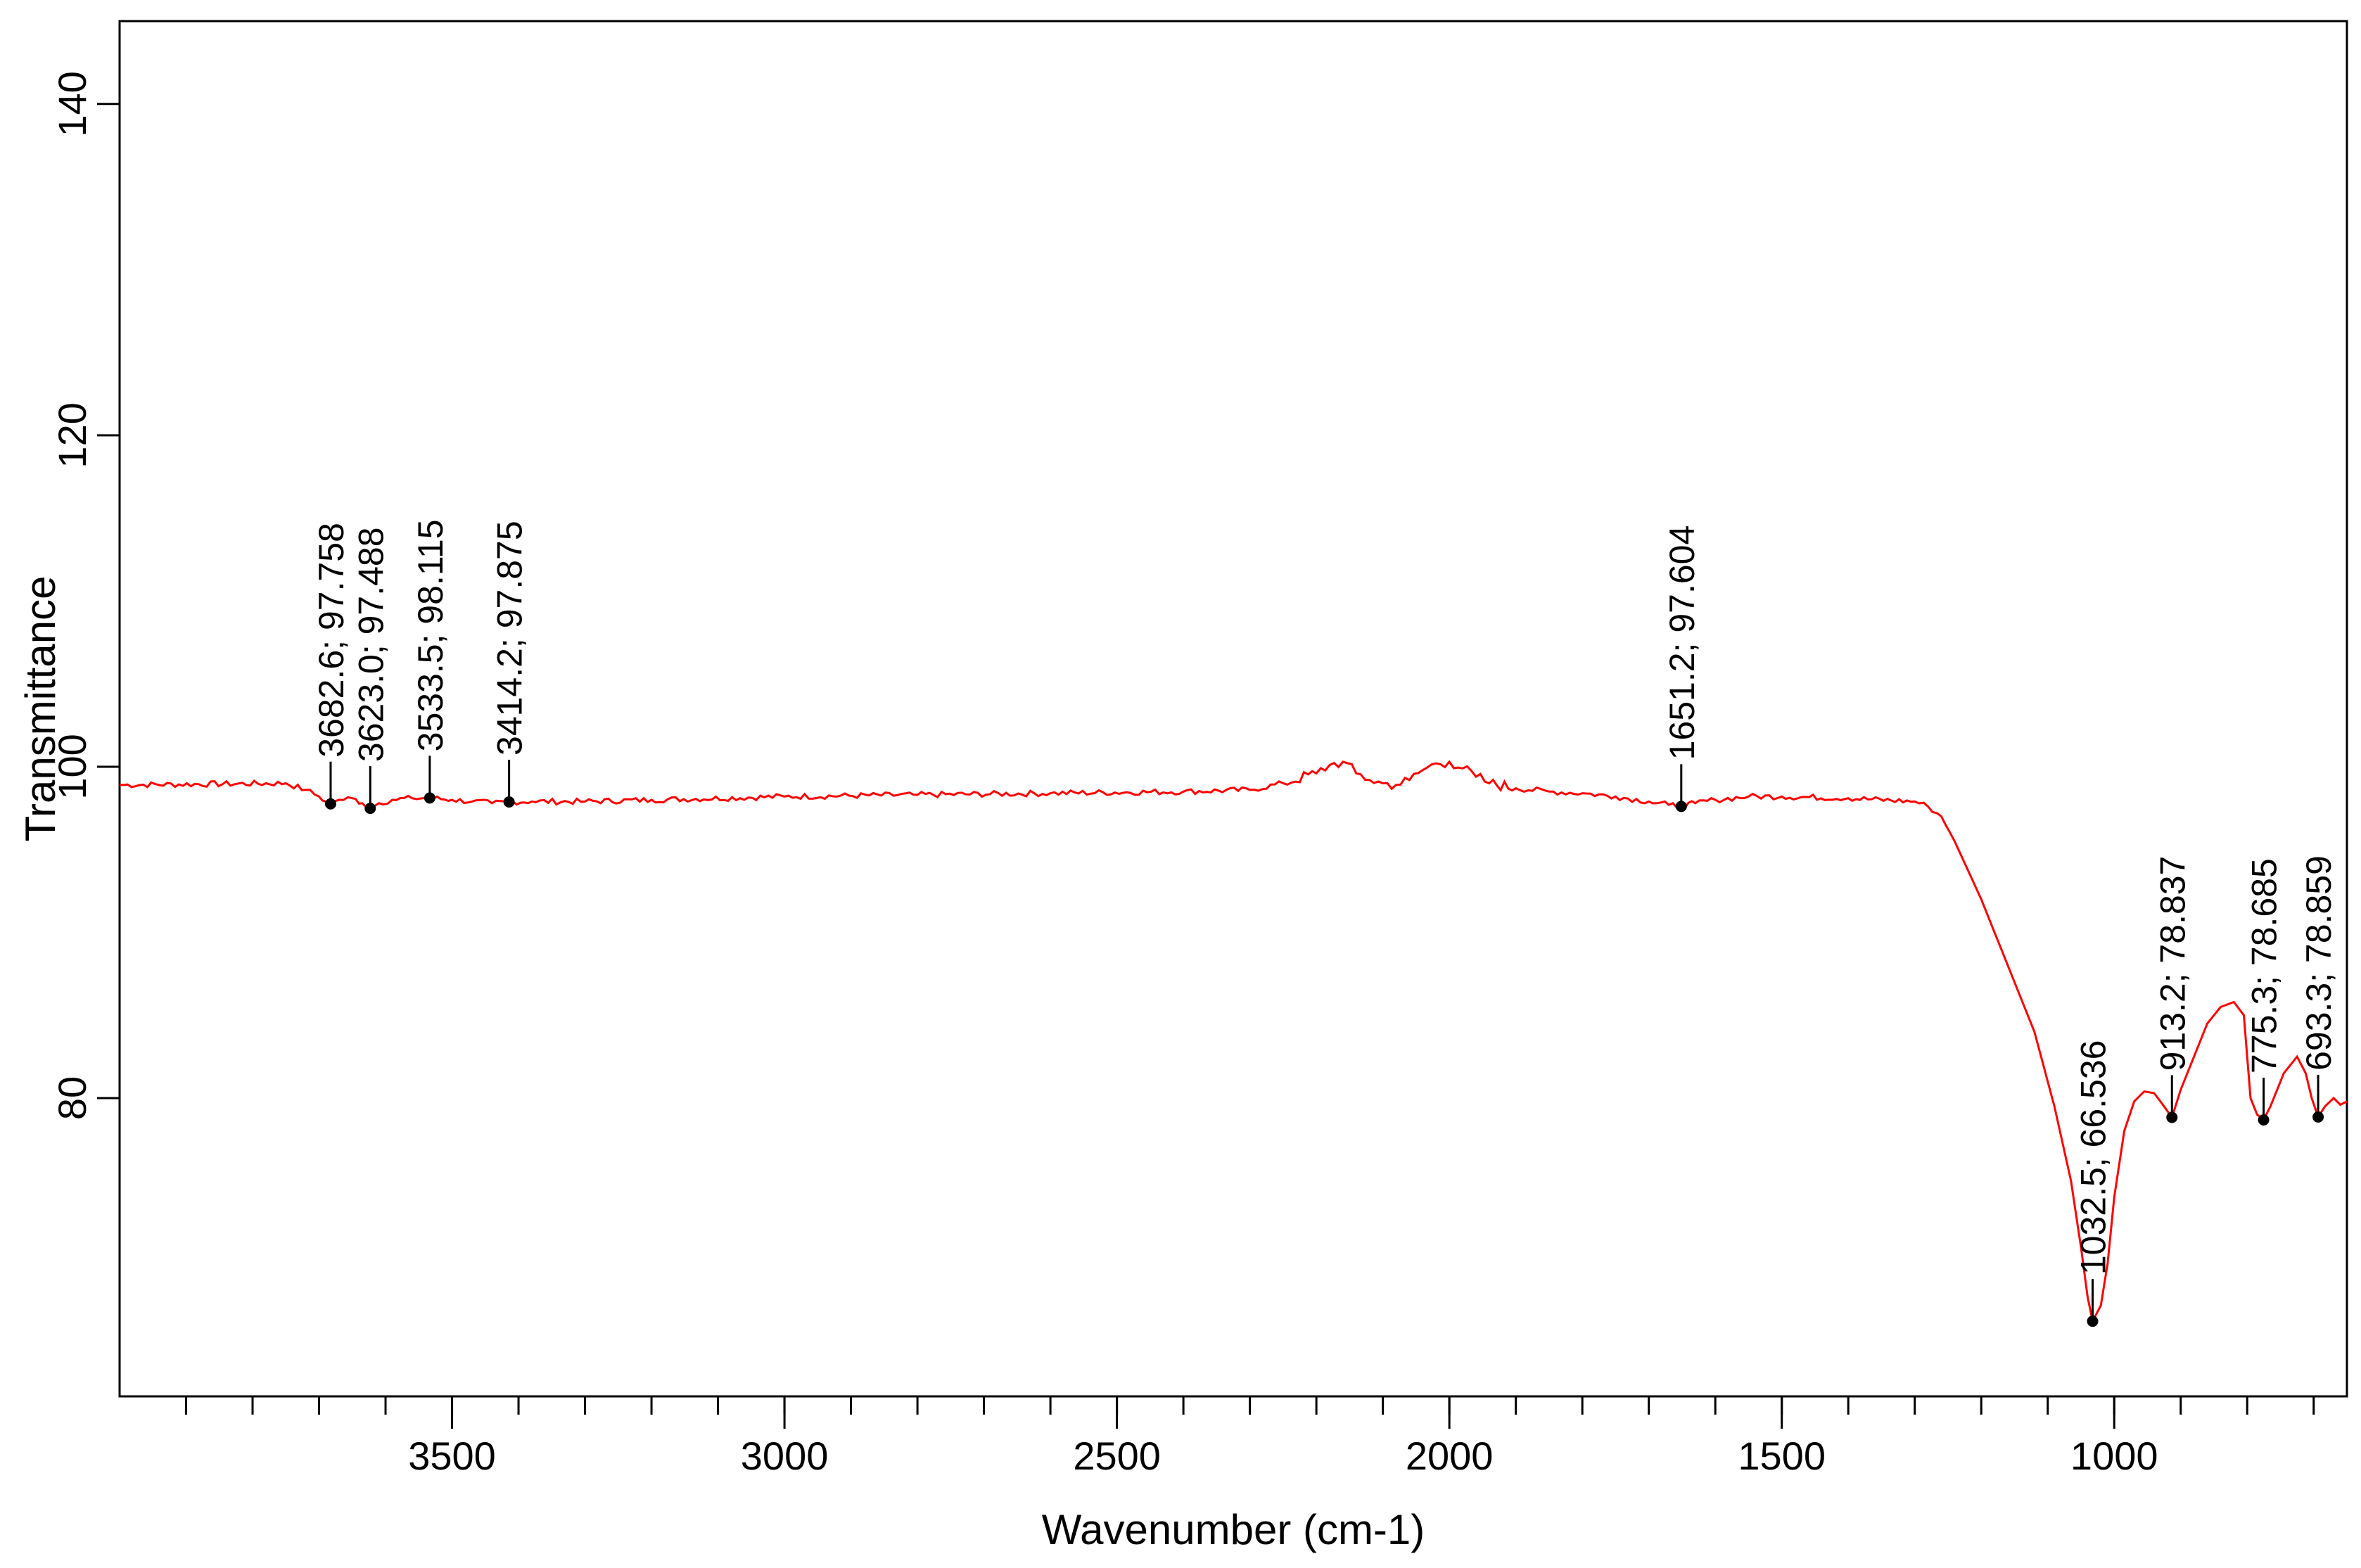 The width and height of the screenshot is (2361, 1568). I want to click on y-tick-label: 120, so click(72, 435).